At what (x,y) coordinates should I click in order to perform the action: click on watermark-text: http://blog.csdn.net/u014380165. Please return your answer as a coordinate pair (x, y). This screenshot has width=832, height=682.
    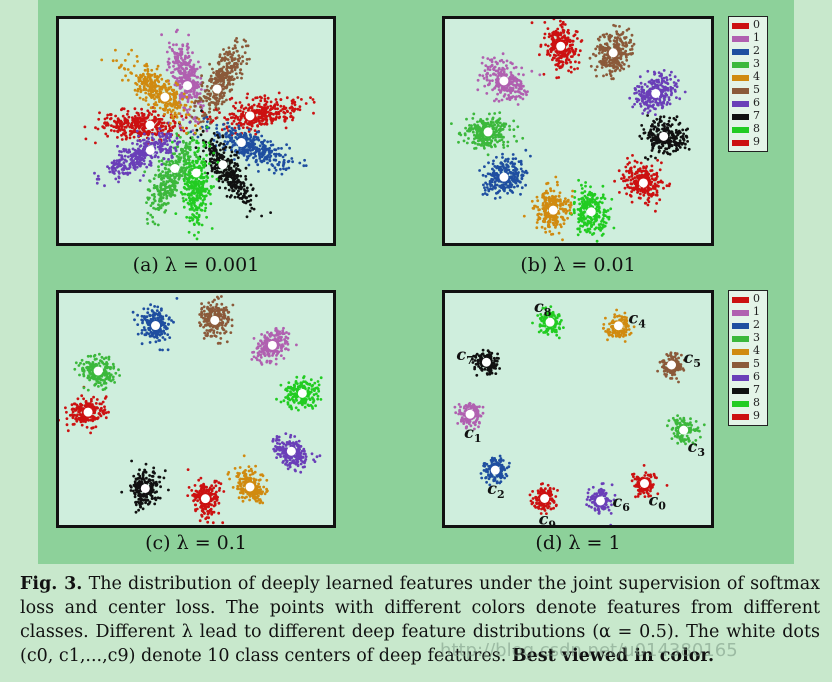
    Looking at the image, I should click on (589, 650).